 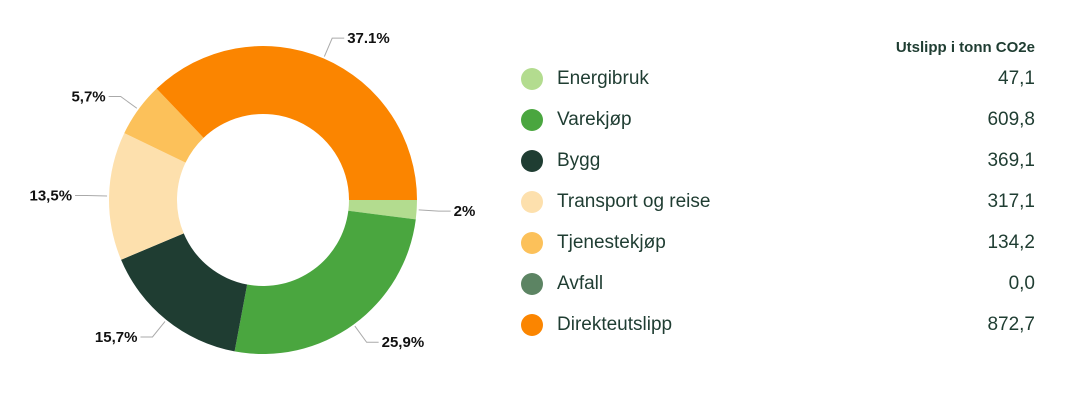 I want to click on legend-item-tjenestekj-p: Tjenestekjøp 134,2, so click(x=775, y=242).